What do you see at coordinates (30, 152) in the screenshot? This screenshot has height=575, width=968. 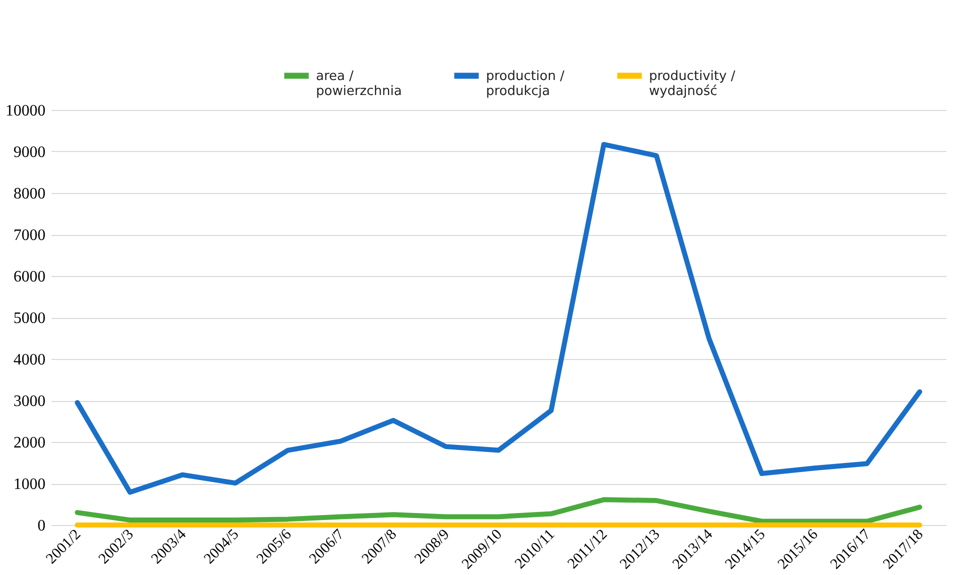 I see `y-tick-label: 9000` at bounding box center [30, 152].